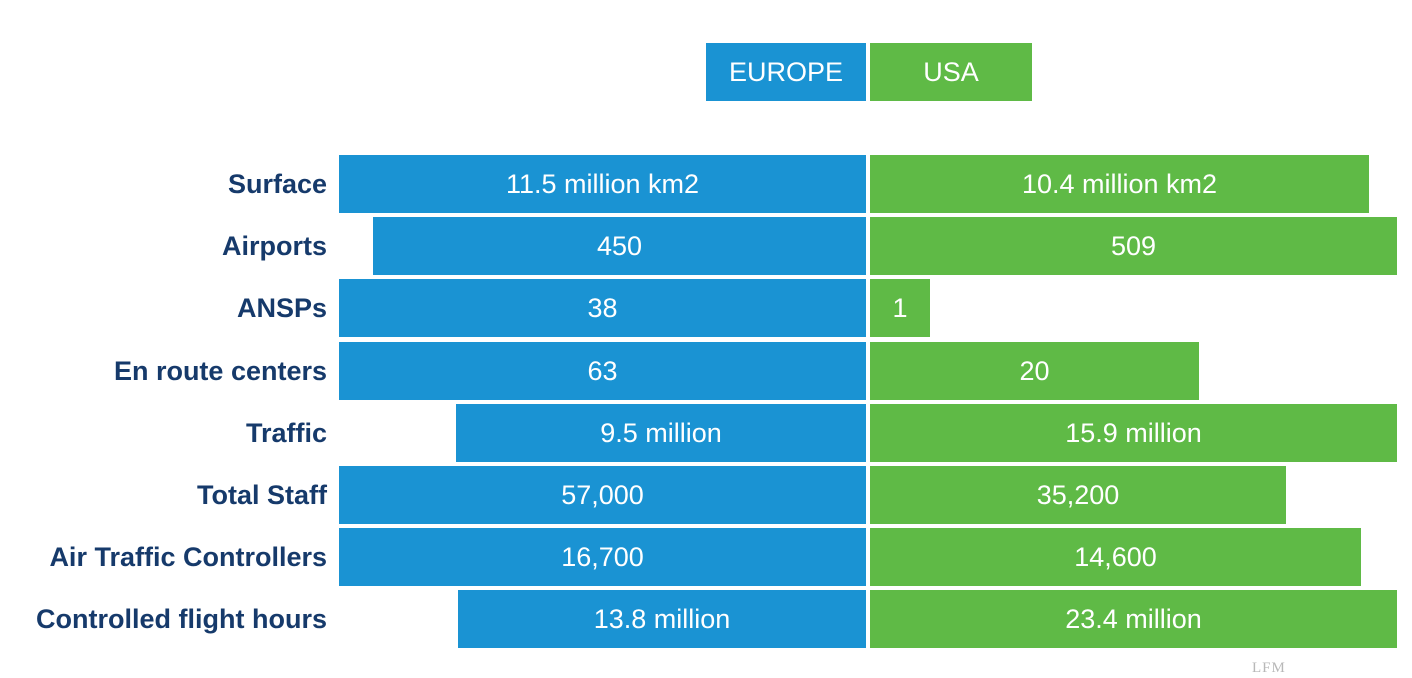 The width and height of the screenshot is (1412, 678). I want to click on usa-value-label: 35,200, so click(1078, 494).